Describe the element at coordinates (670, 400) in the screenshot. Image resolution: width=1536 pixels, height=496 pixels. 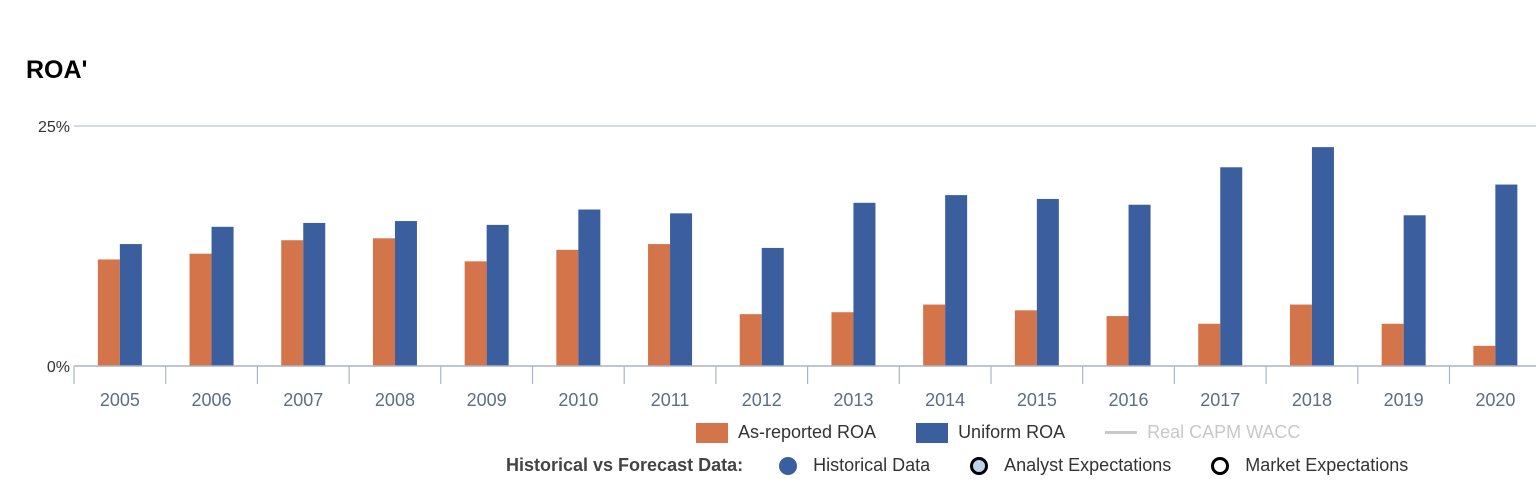
I see `x-tick-label-2011: 2011` at that location.